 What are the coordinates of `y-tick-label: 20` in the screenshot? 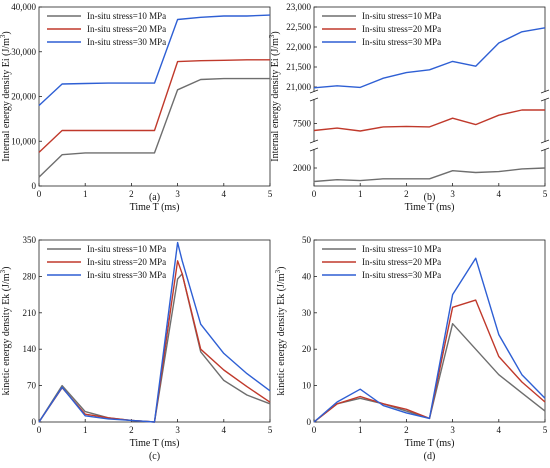 It's located at (307, 349).